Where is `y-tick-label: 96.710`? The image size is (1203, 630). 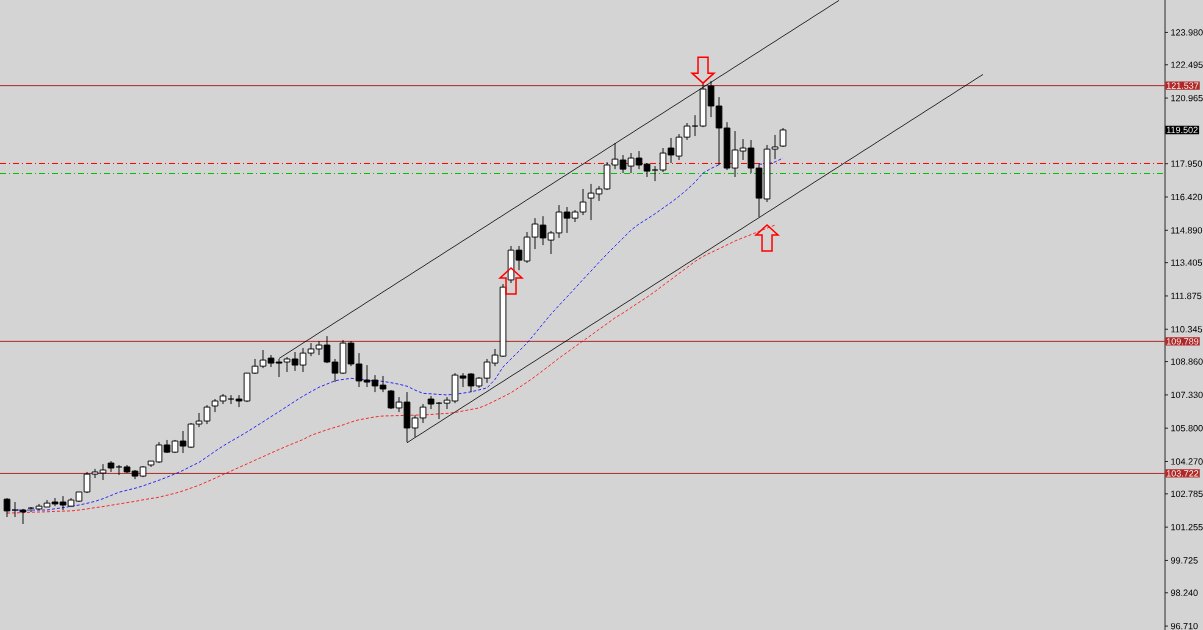
y-tick-label: 96.710 is located at coordinates (1184, 626).